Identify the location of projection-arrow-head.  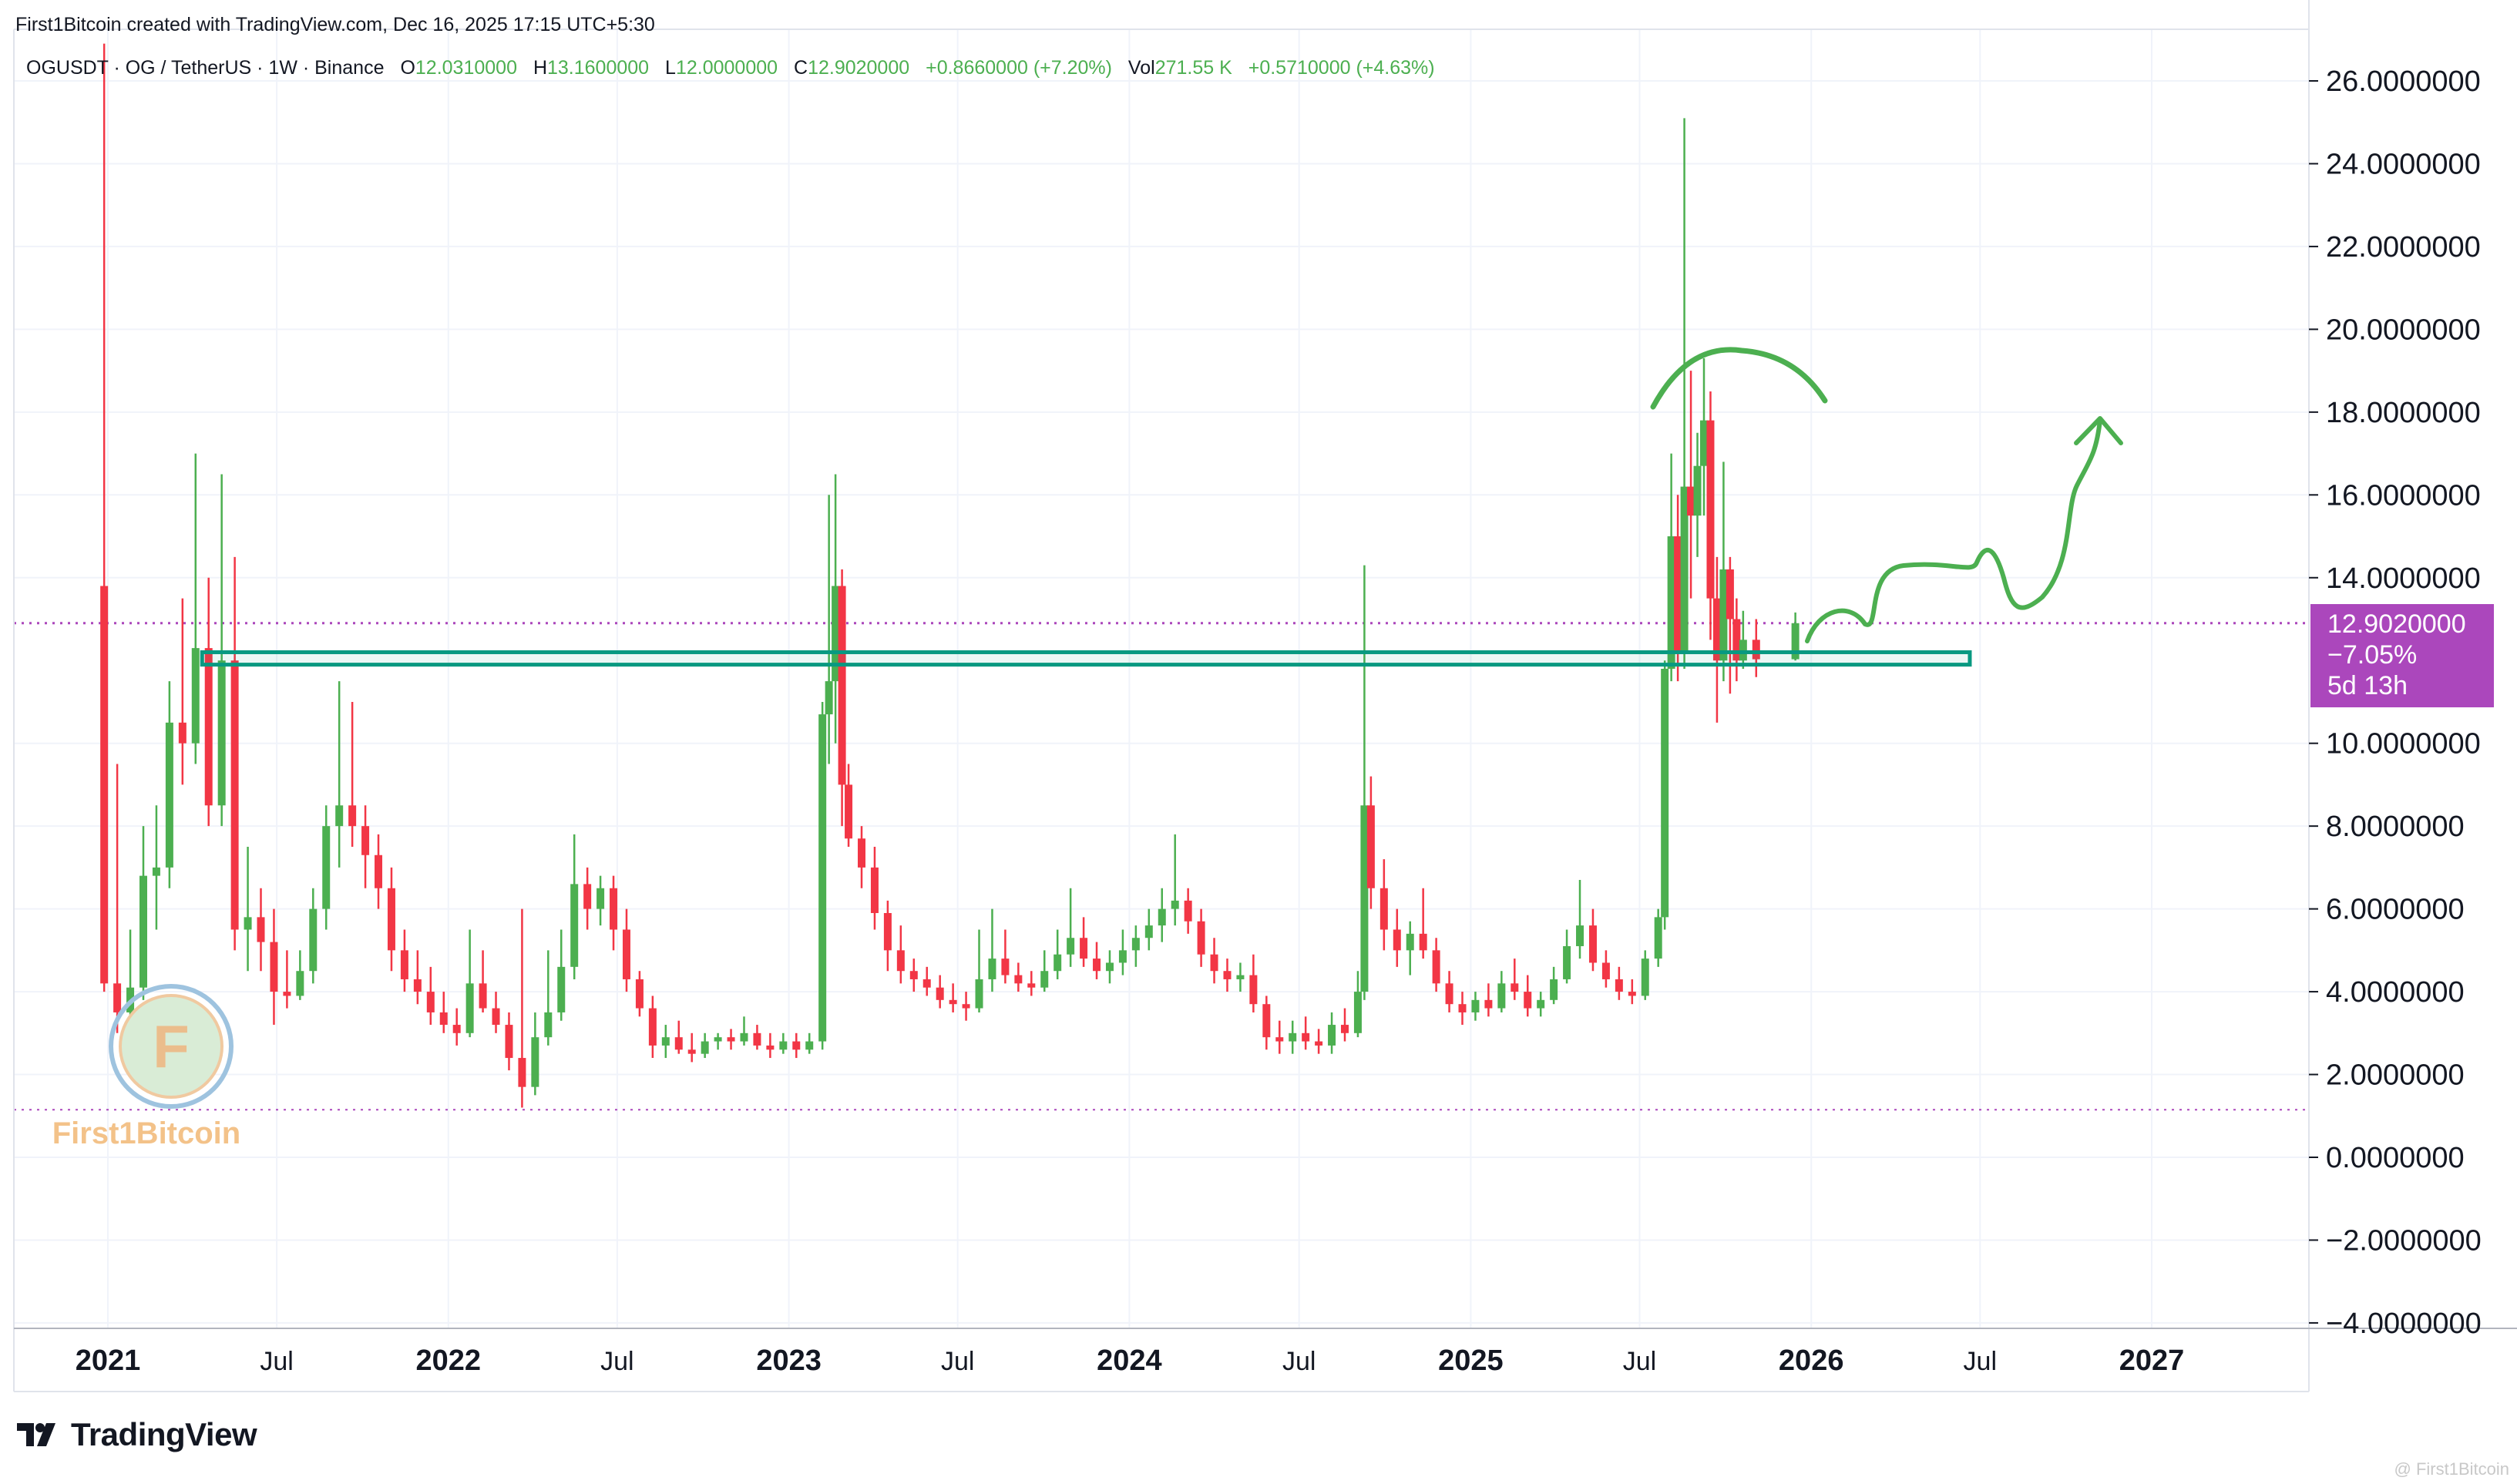
(2098, 430).